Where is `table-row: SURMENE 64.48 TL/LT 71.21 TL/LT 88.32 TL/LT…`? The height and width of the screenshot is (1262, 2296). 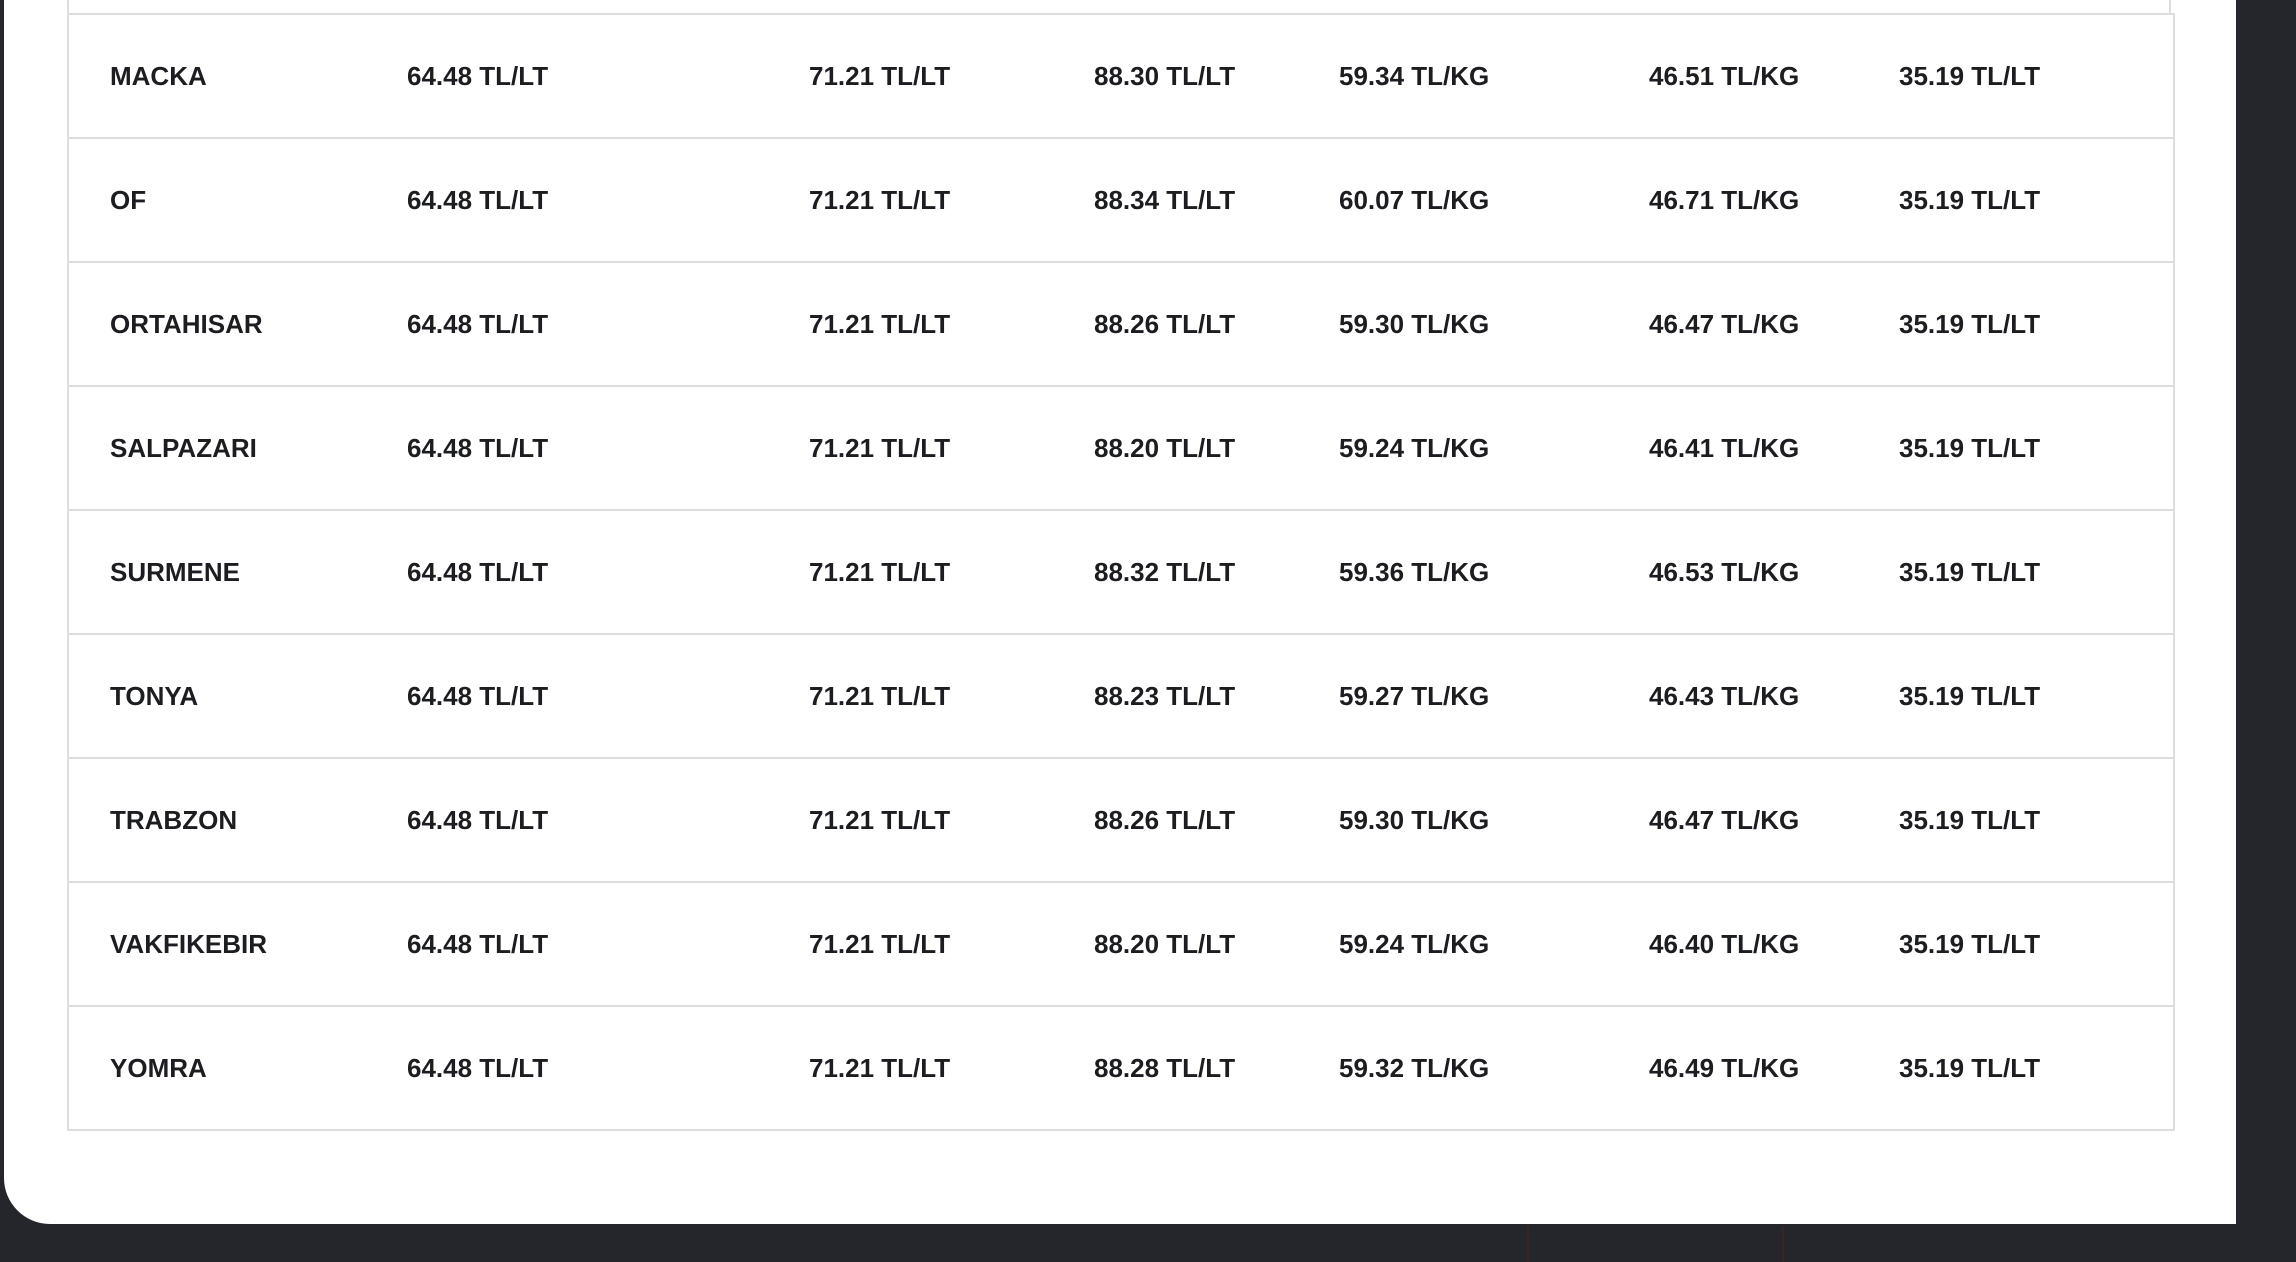 table-row: SURMENE 64.48 TL/LT 71.21 TL/LT 88.32 TL/LT… is located at coordinates (1121, 571).